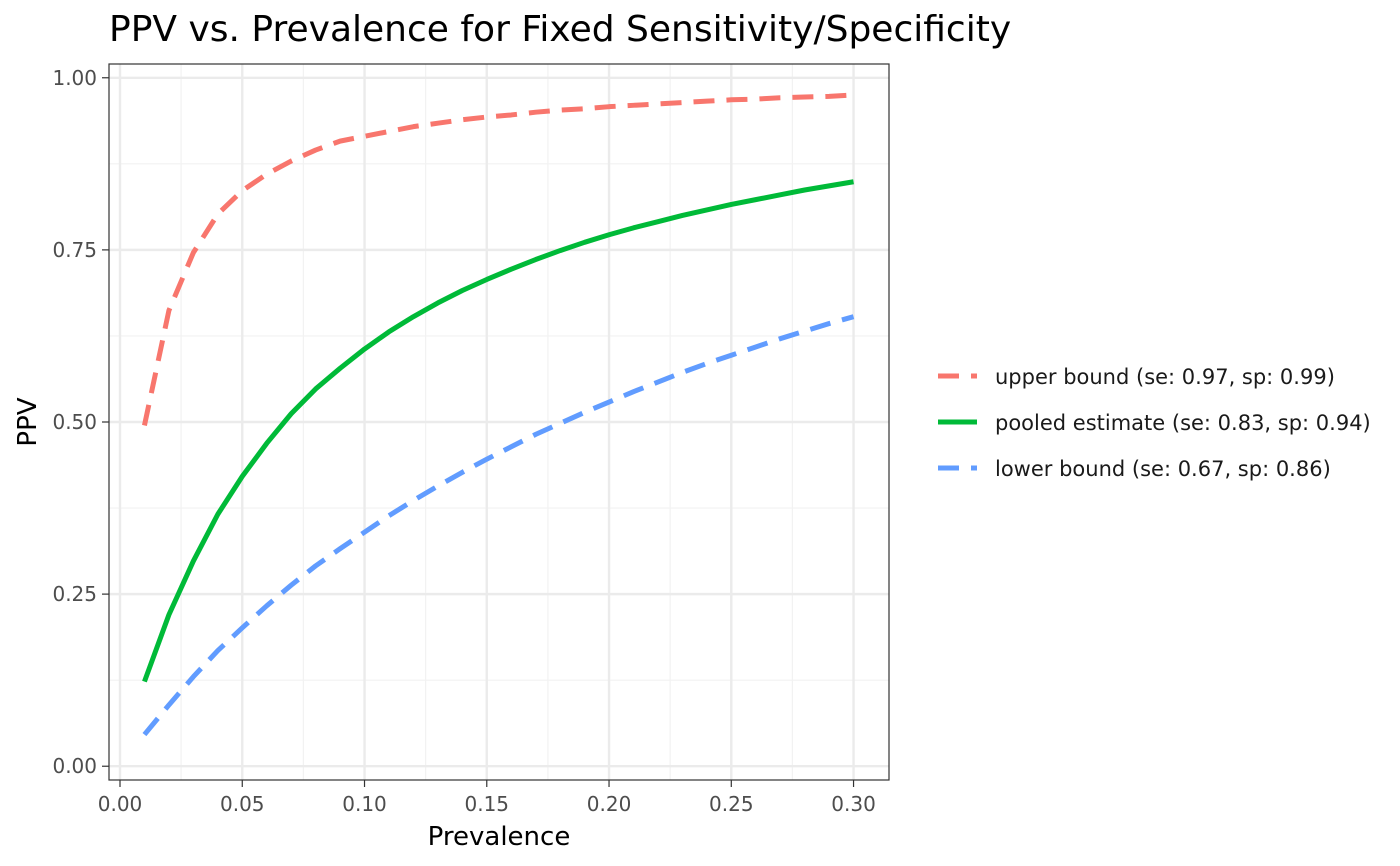 The height and width of the screenshot is (866, 1400). Describe the element at coordinates (74, 422) in the screenshot. I see `y-tick-label: 0.50` at that location.